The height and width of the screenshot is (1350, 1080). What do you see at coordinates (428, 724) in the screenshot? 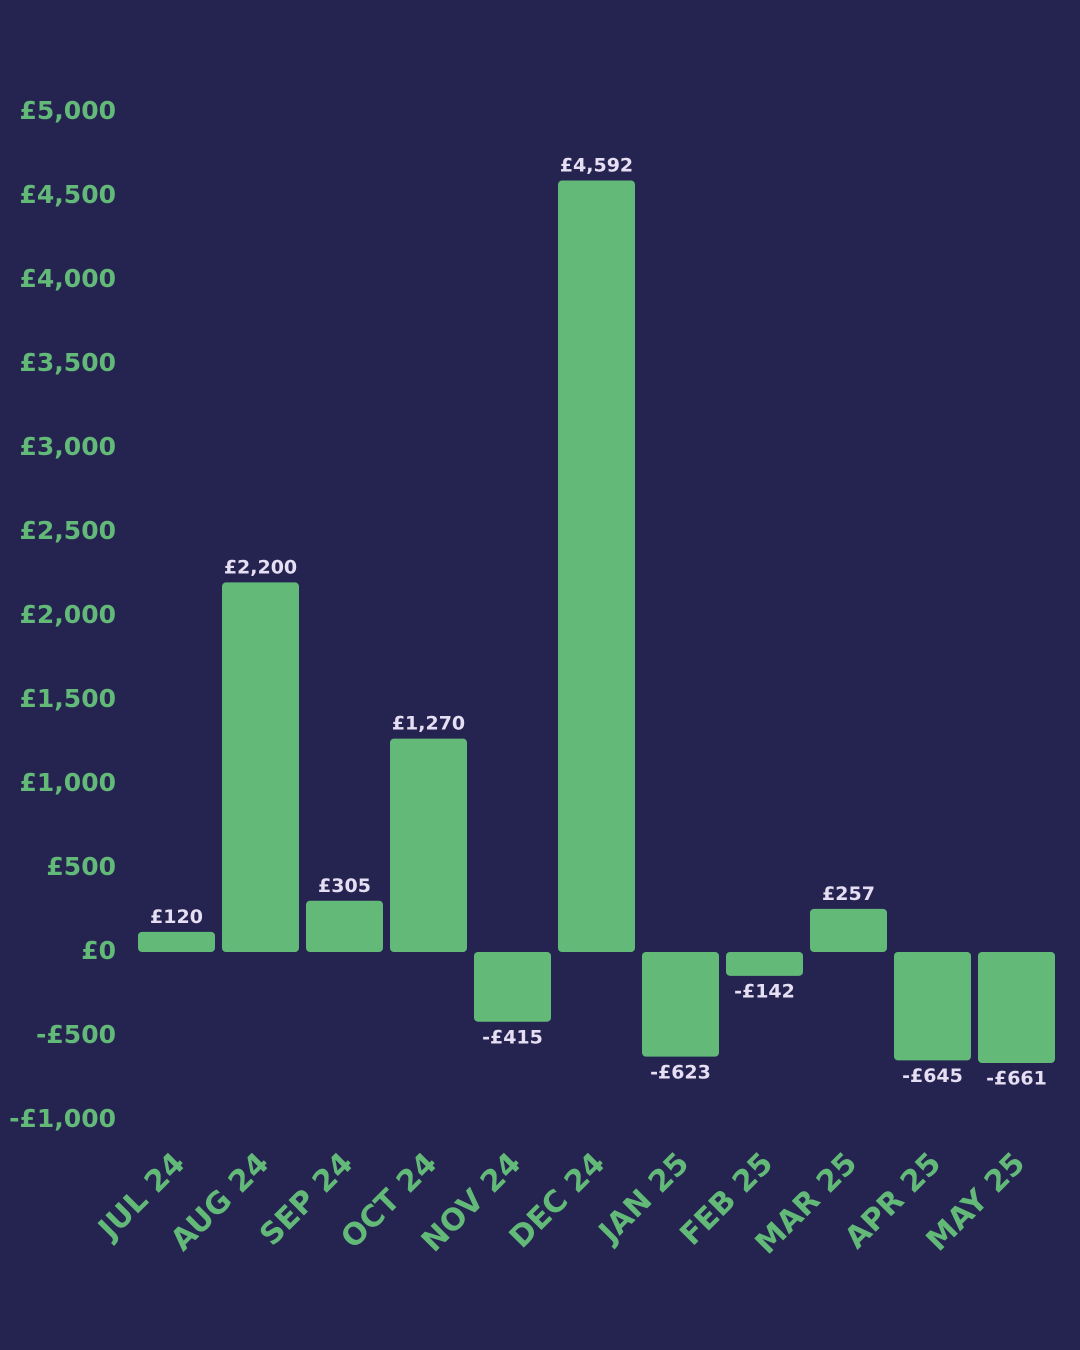
I see `data-label: £1,270` at bounding box center [428, 724].